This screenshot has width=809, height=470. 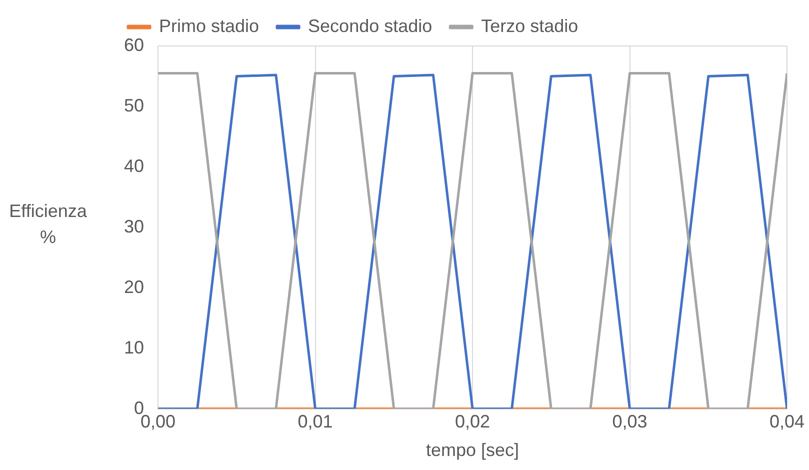 I want to click on x-tick-label: 0,01, so click(x=315, y=422).